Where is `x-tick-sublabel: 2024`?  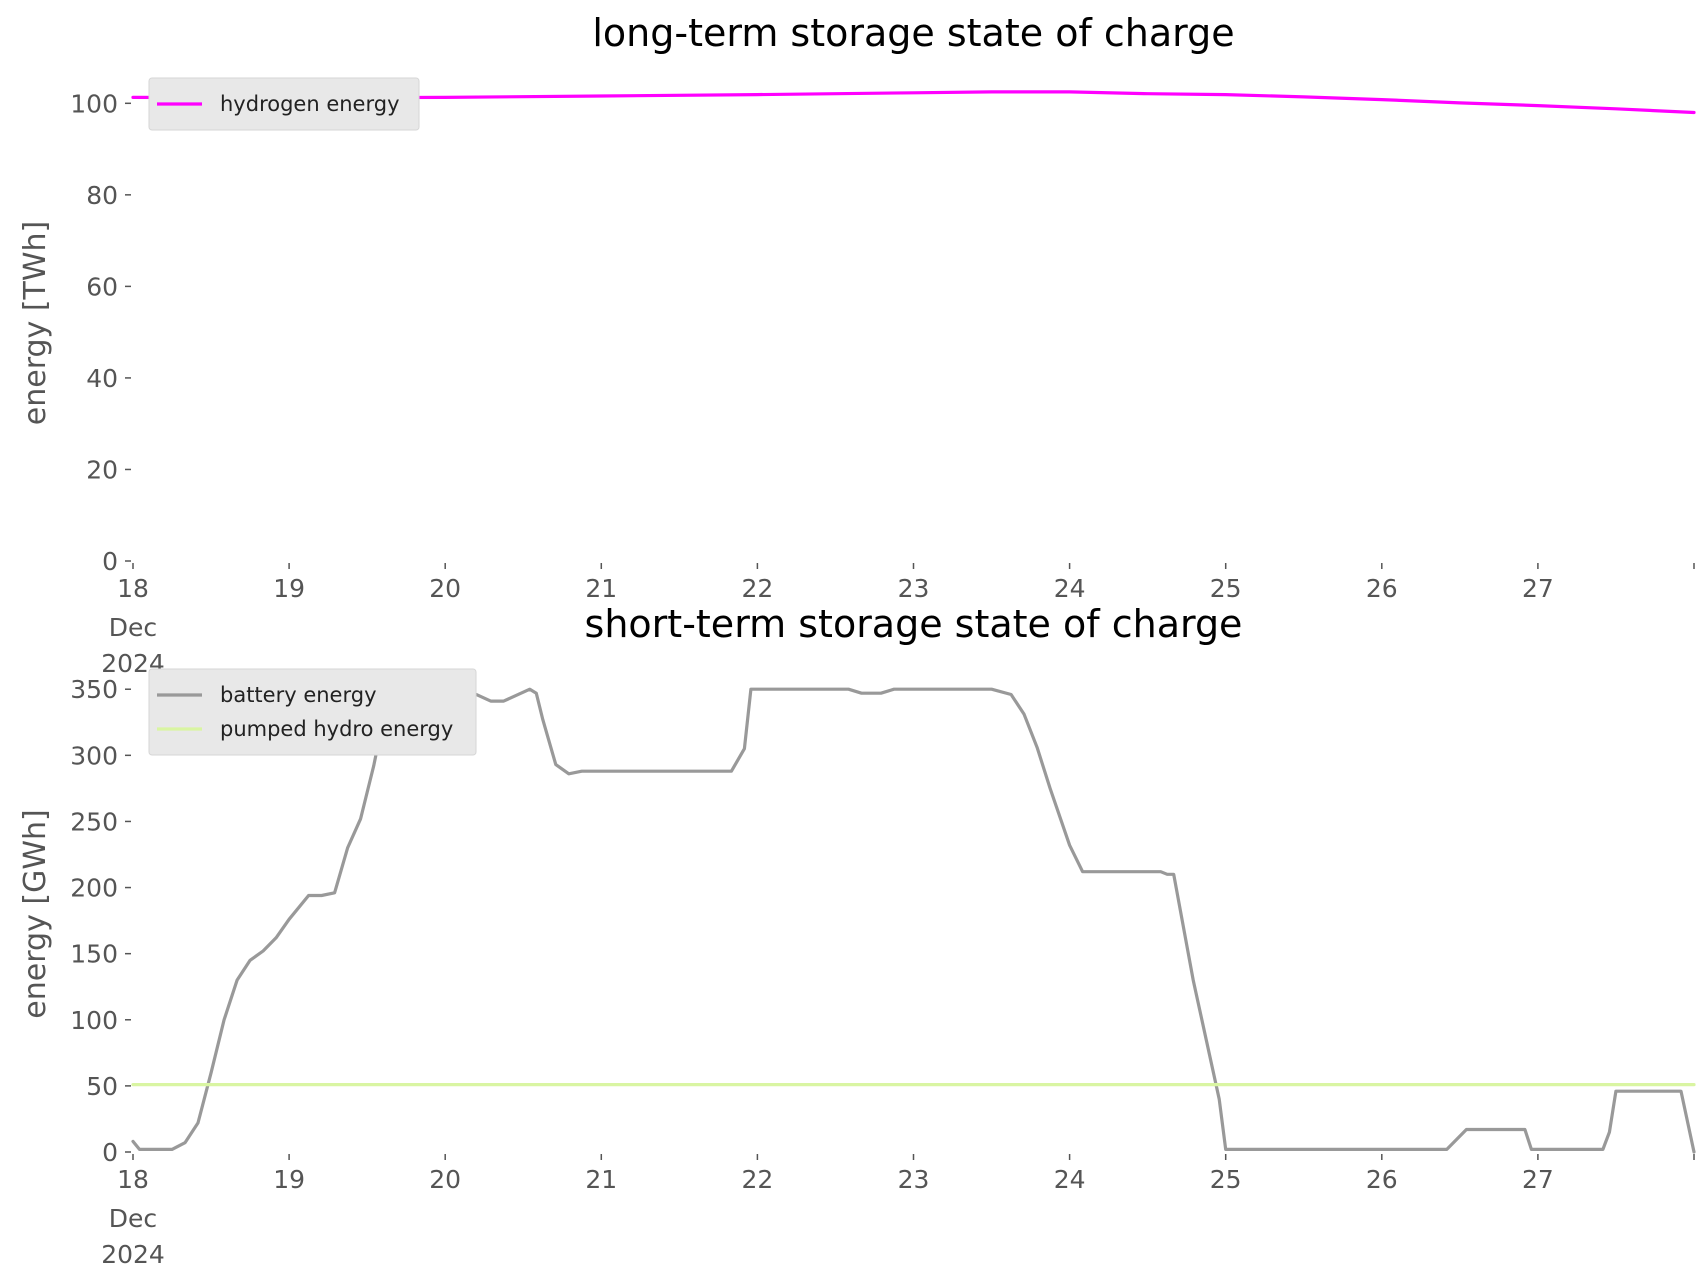
x-tick-sublabel: 2024 is located at coordinates (133, 1254).